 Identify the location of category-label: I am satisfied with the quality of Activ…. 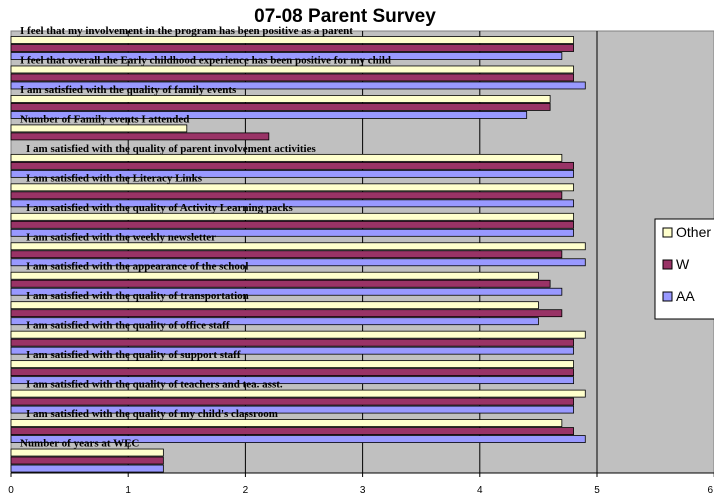
(159, 208).